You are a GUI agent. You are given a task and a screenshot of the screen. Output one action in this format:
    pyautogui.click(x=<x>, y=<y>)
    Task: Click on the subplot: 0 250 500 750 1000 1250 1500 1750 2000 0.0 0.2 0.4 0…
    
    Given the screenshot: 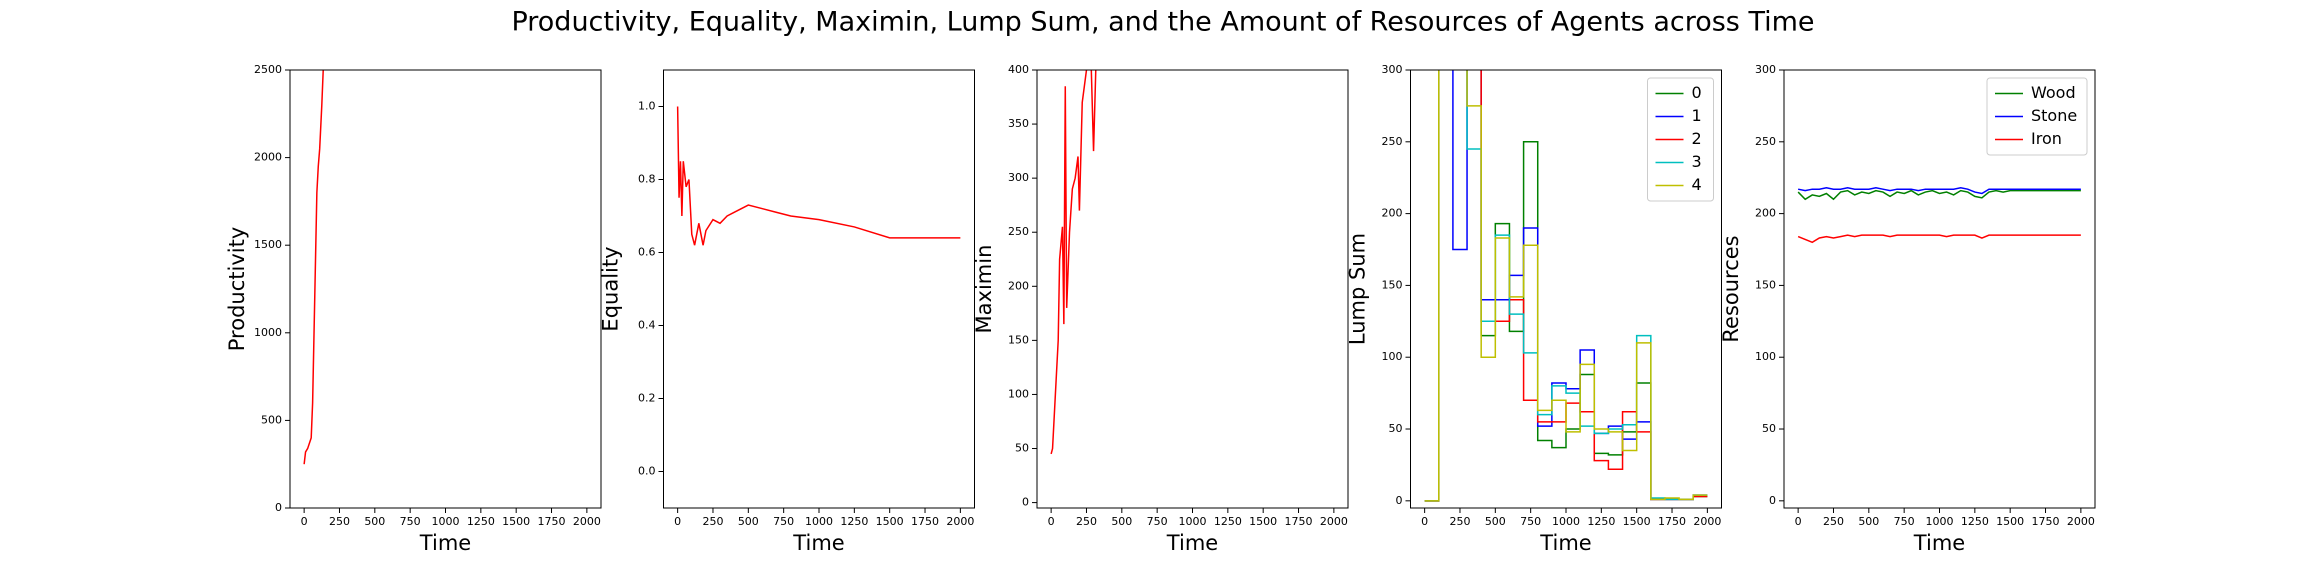 What is the action you would take?
    pyautogui.click(x=787, y=312)
    